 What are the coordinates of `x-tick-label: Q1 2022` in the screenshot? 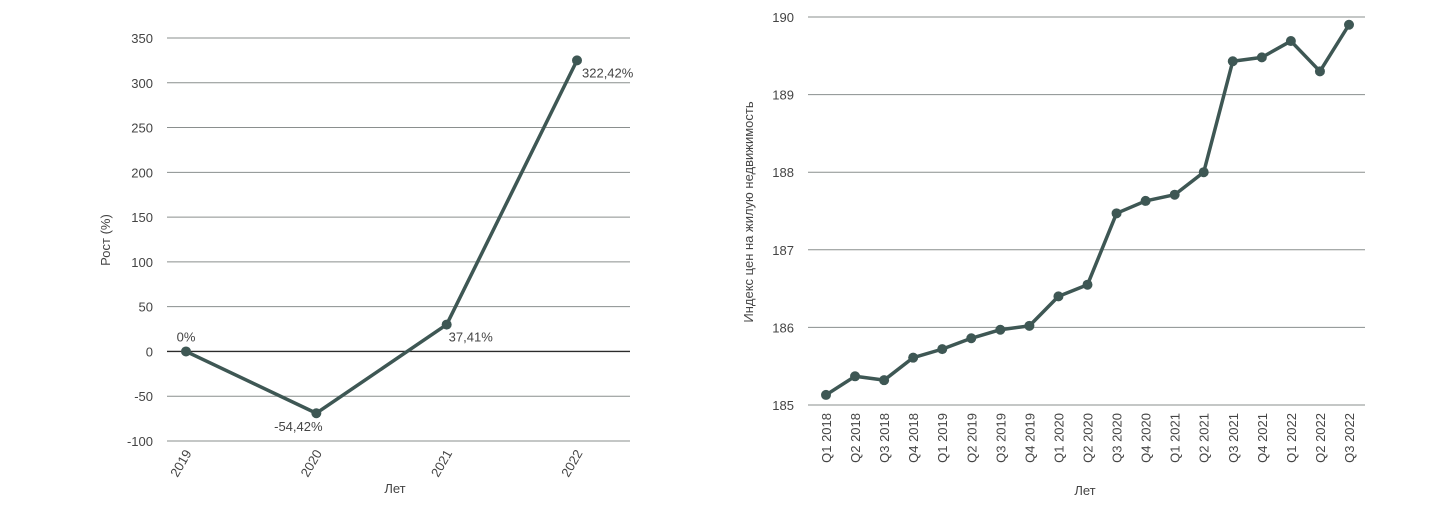 It's located at (1291, 438).